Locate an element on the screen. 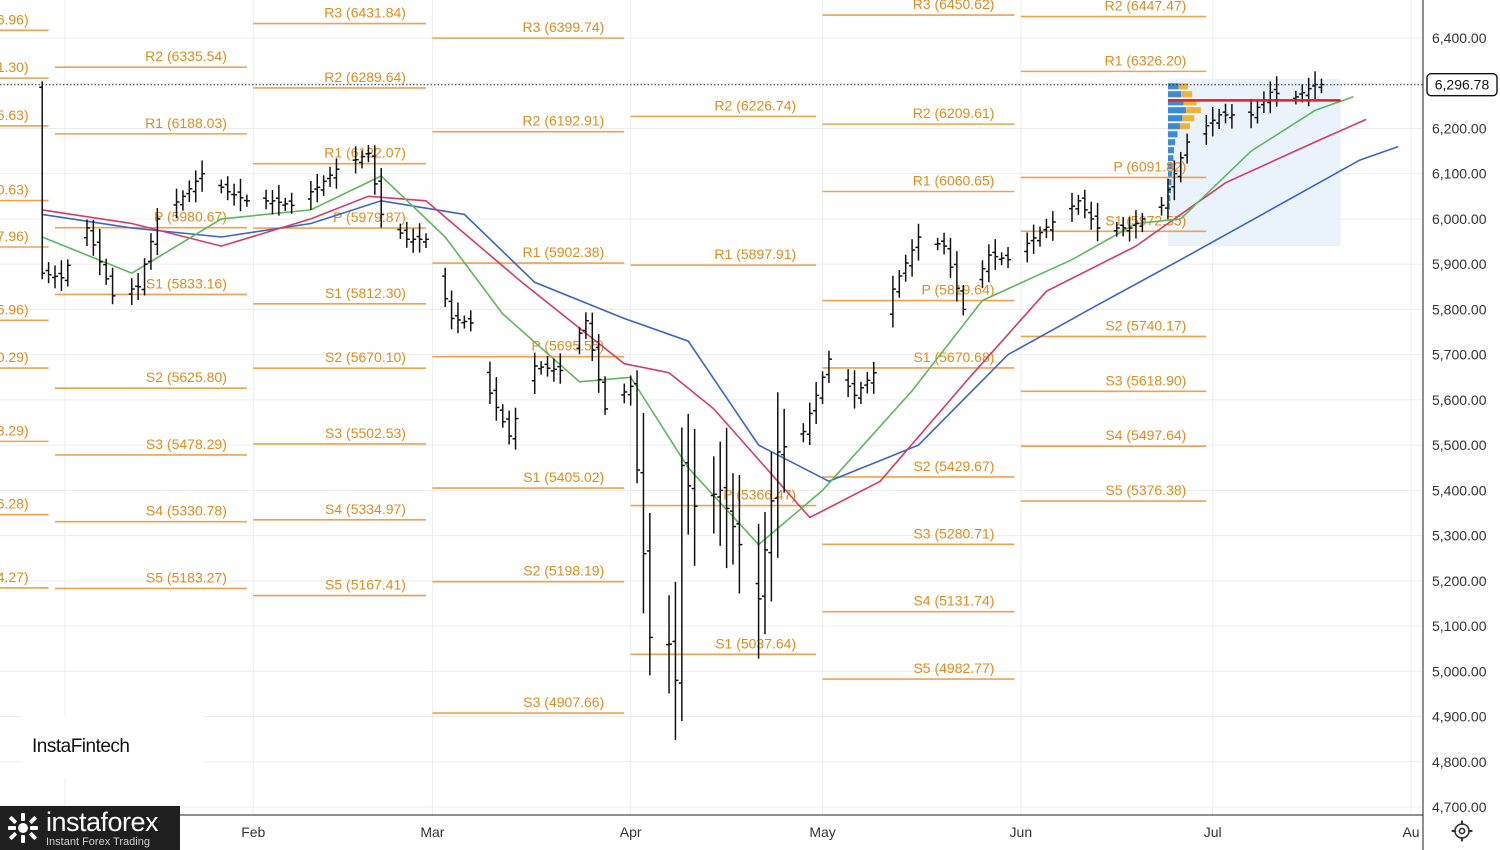  pivot-label-s5: S5 (5167.41) is located at coordinates (365, 585).